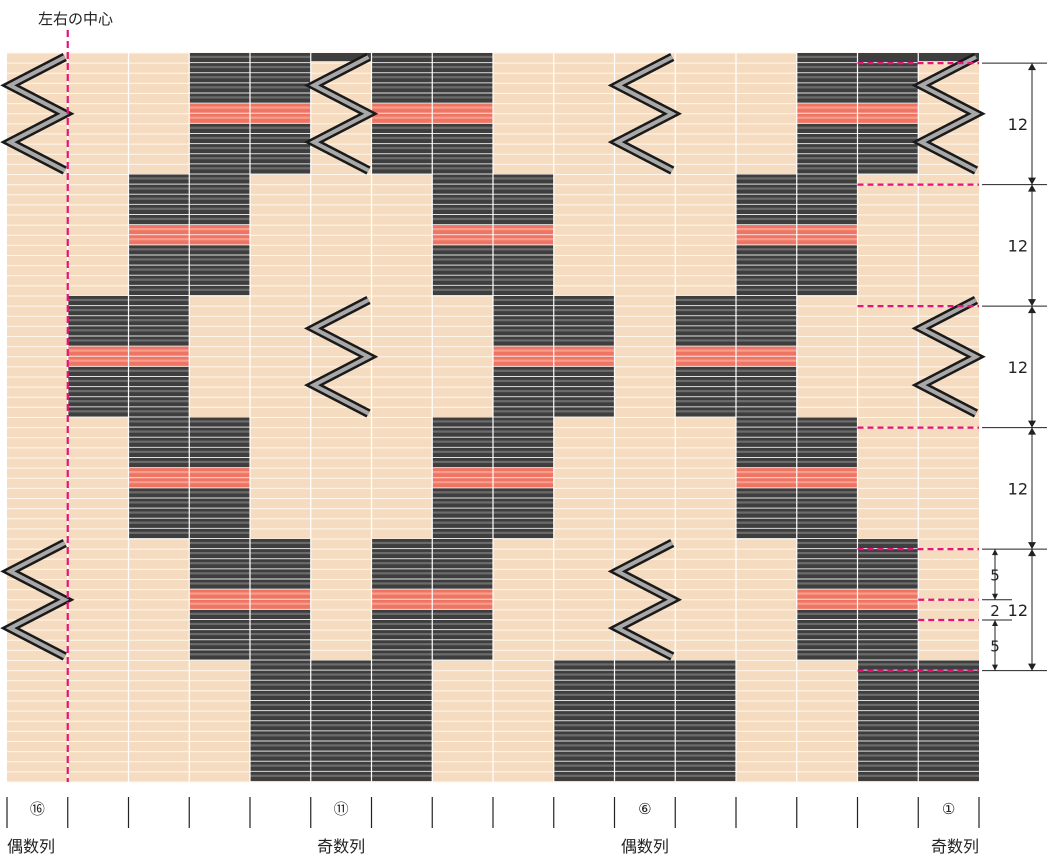  I want to click on black-block-lower, so click(888, 149).